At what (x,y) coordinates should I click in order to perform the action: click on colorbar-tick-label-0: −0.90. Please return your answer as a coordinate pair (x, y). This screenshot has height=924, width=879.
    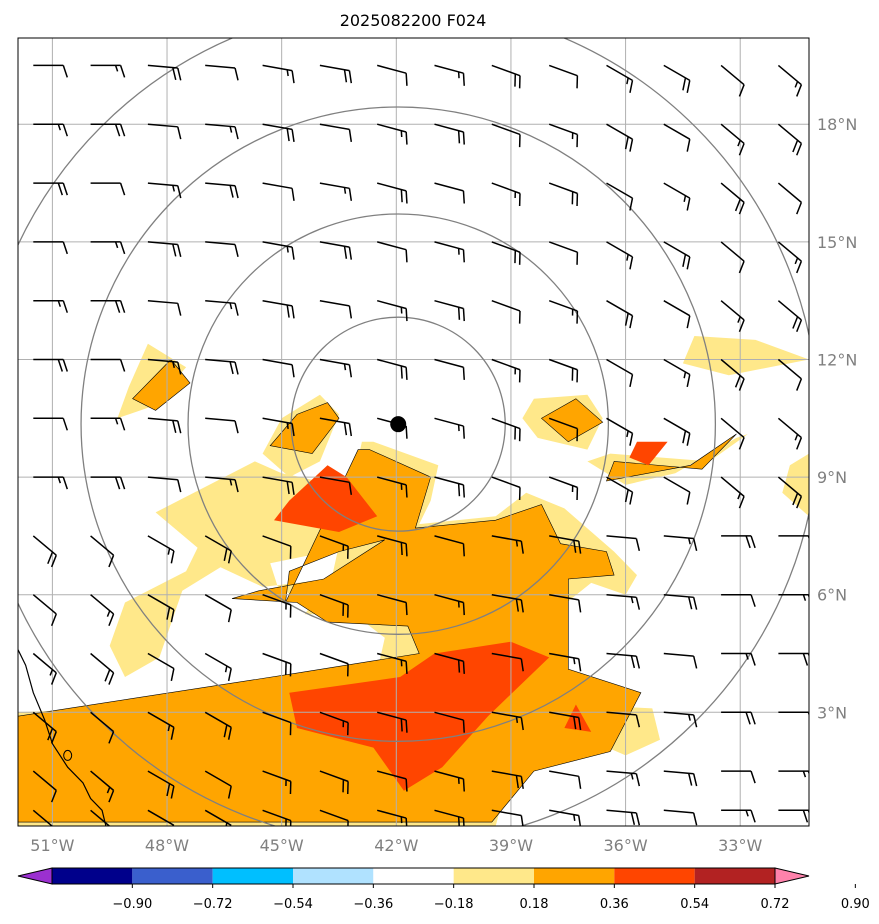
    Looking at the image, I should click on (132, 904).